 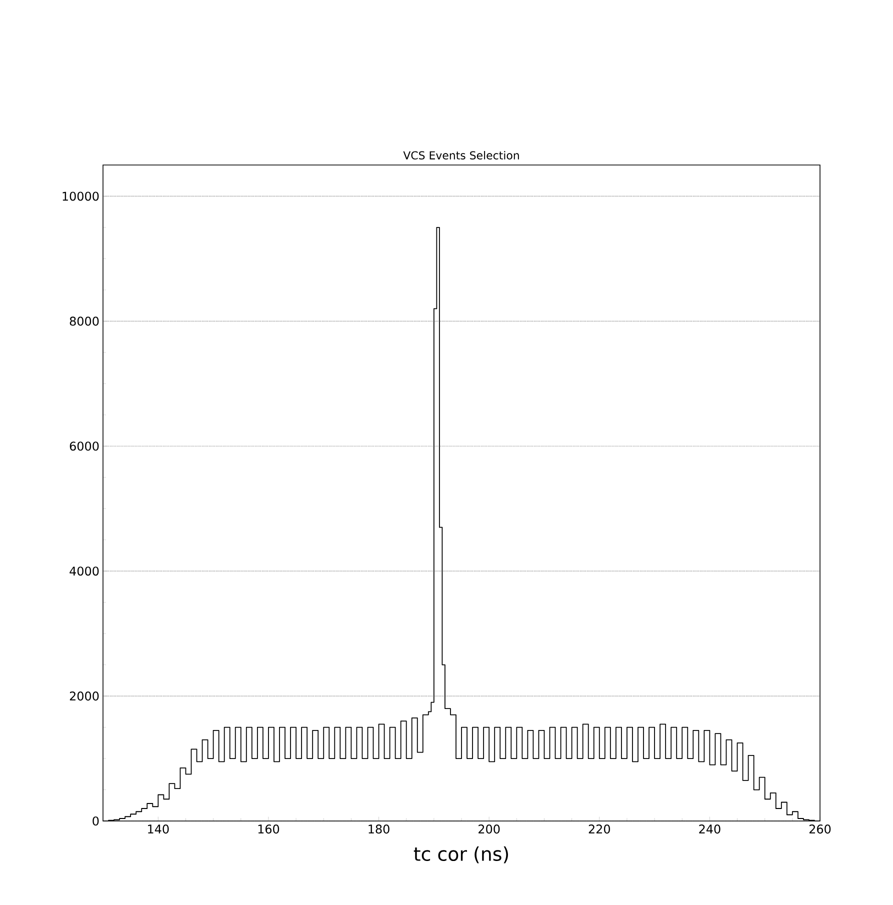 What do you see at coordinates (599, 829) in the screenshot?
I see `x-tick-label: 220` at bounding box center [599, 829].